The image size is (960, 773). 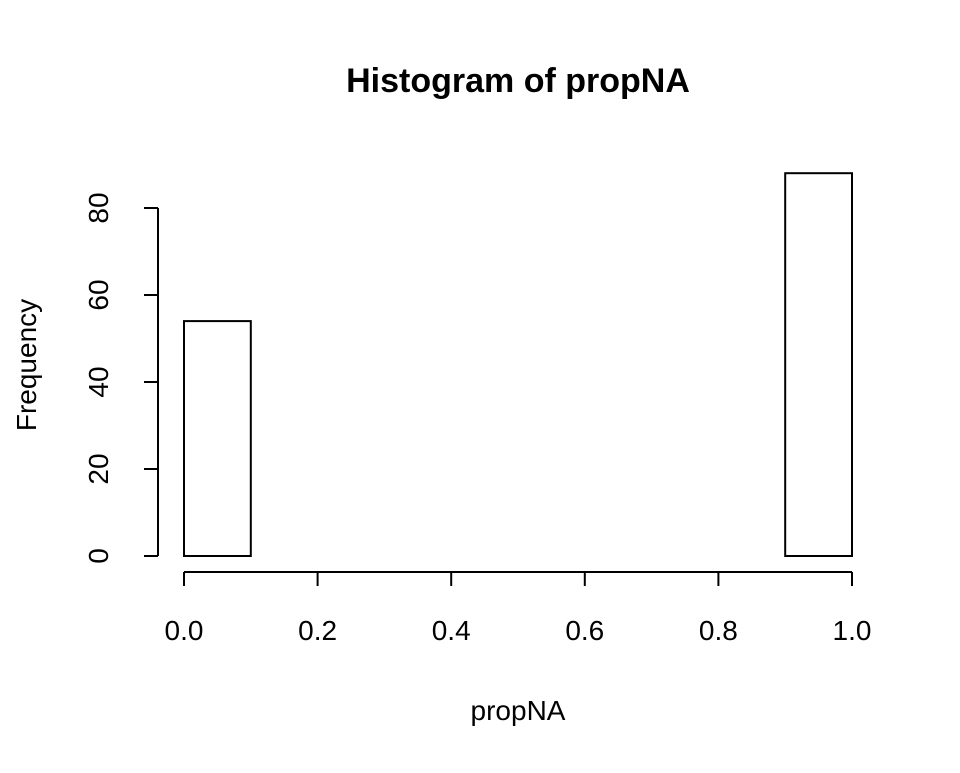 What do you see at coordinates (98, 294) in the screenshot?
I see `y-tick-label-3: 60` at bounding box center [98, 294].